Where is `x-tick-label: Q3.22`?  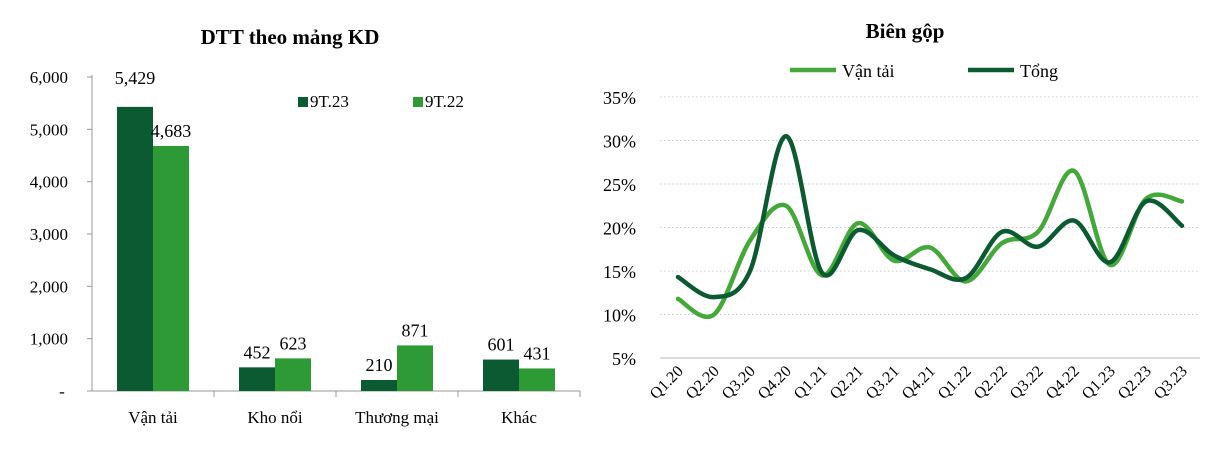 x-tick-label: Q3.22 is located at coordinates (1027, 383).